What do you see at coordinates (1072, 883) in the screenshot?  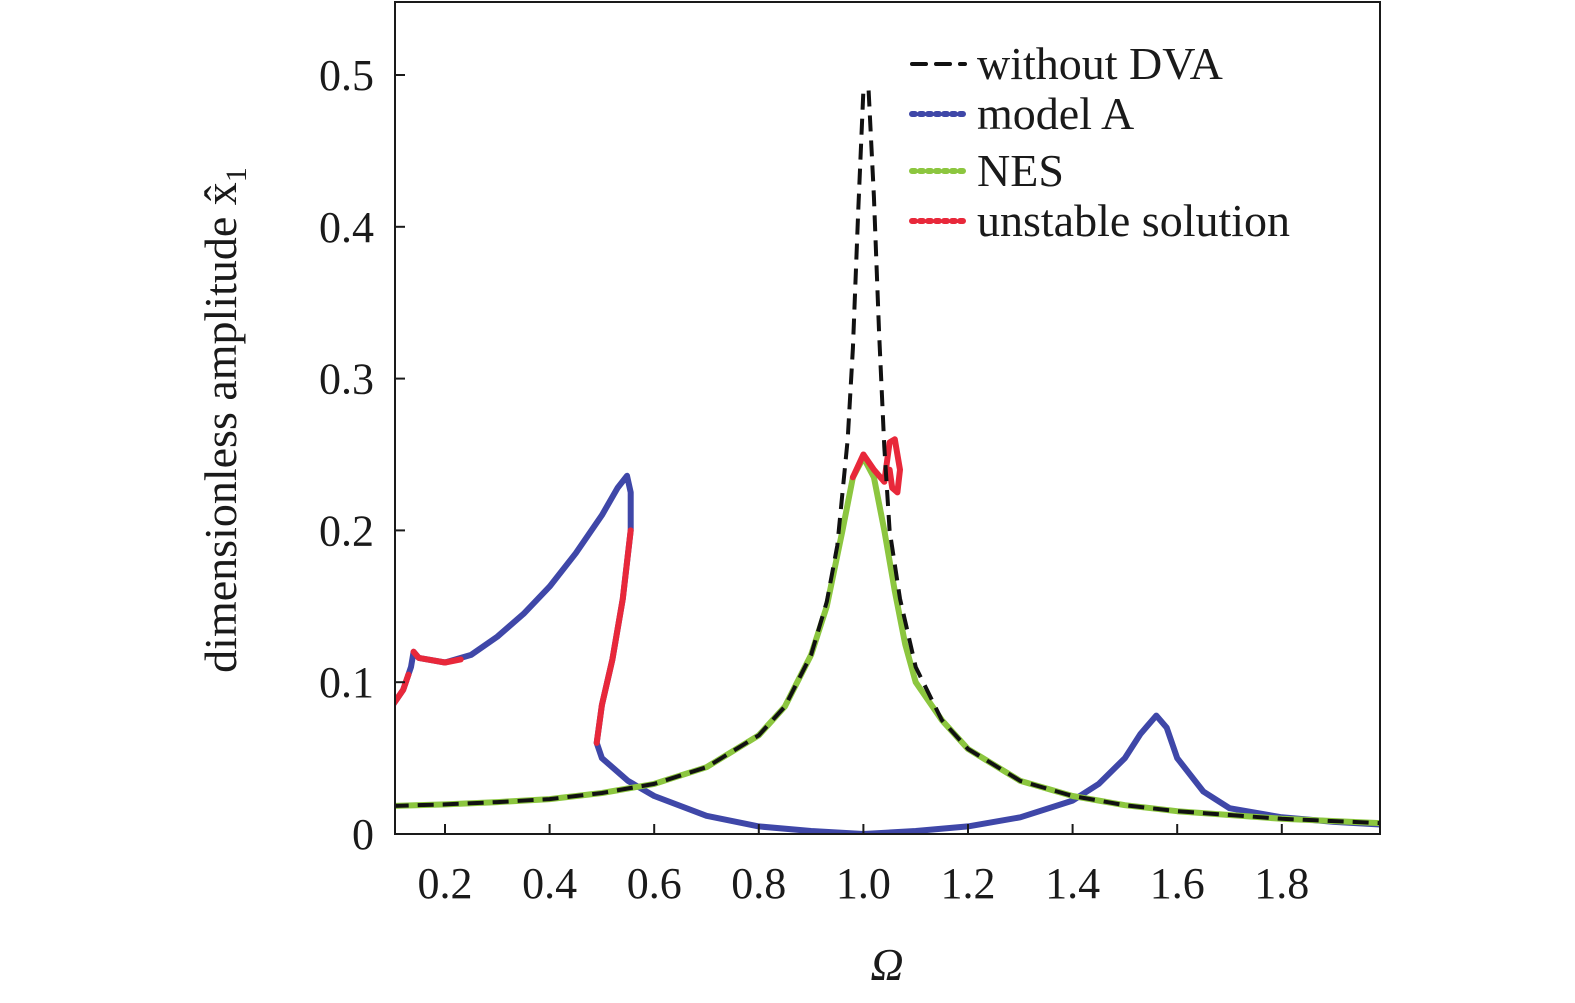 I see `x-tick-label: 1.4` at bounding box center [1072, 883].